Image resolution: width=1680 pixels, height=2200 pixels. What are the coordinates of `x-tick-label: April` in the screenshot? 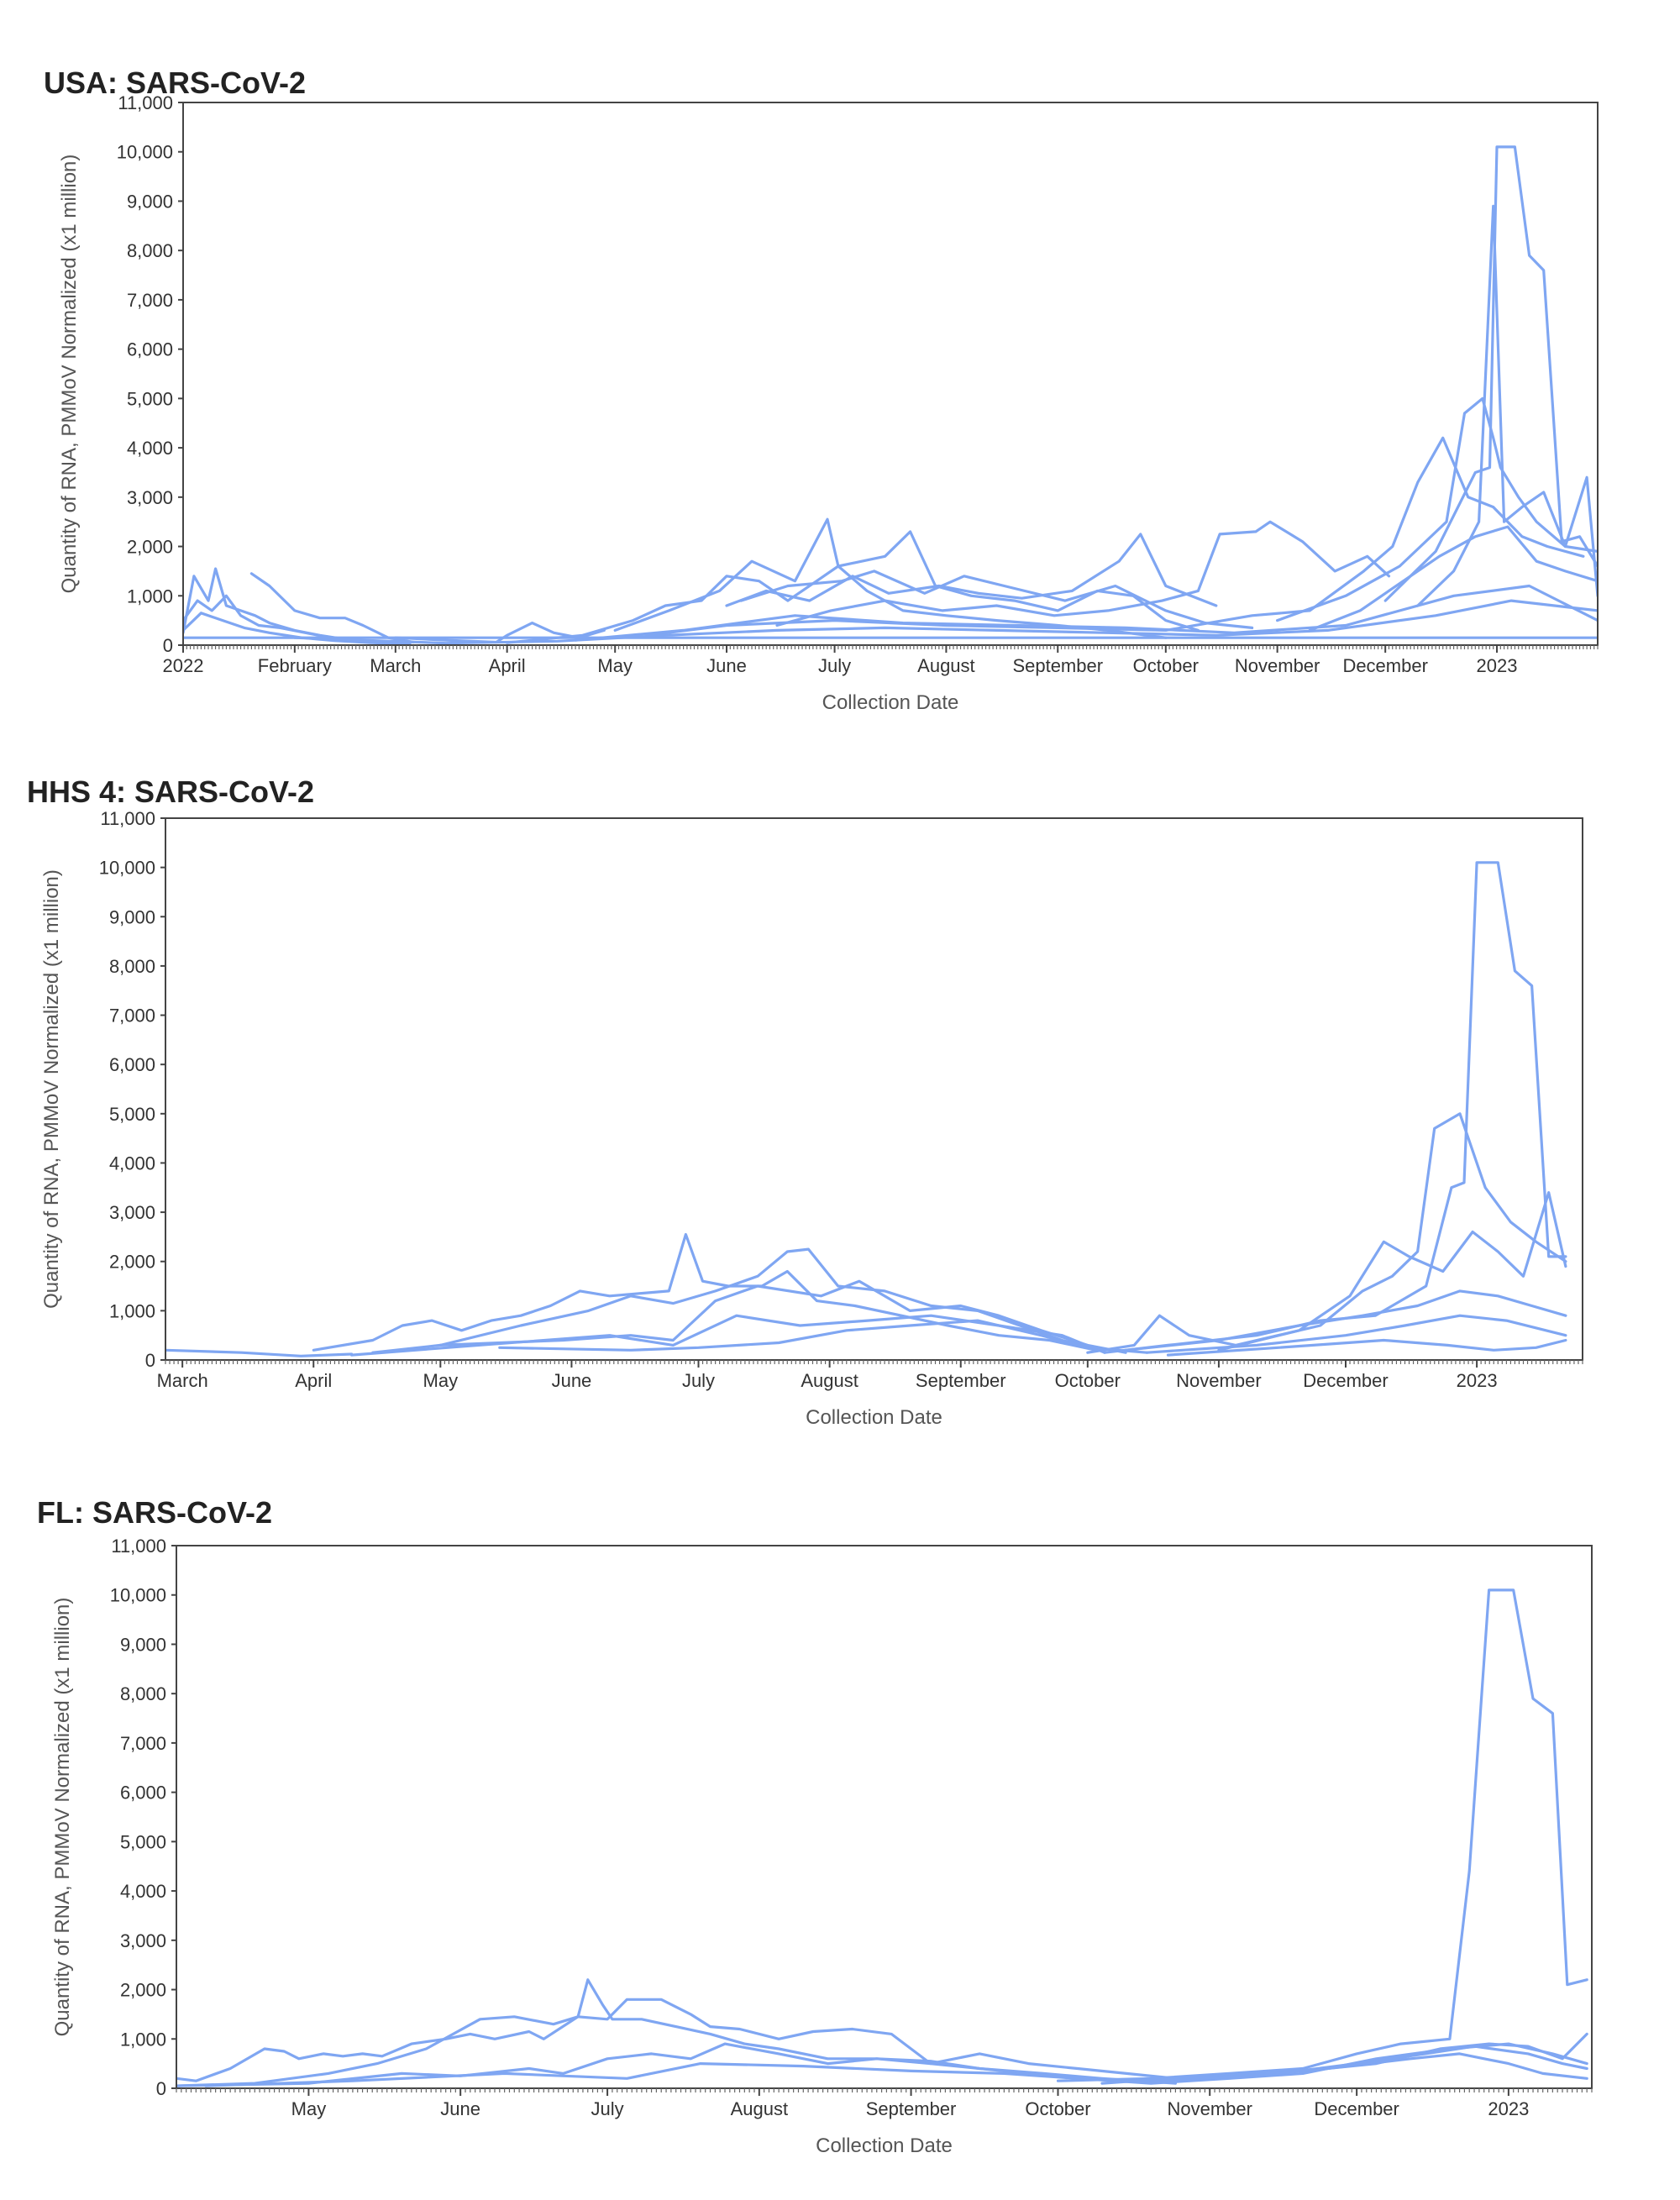 It's located at (507, 665).